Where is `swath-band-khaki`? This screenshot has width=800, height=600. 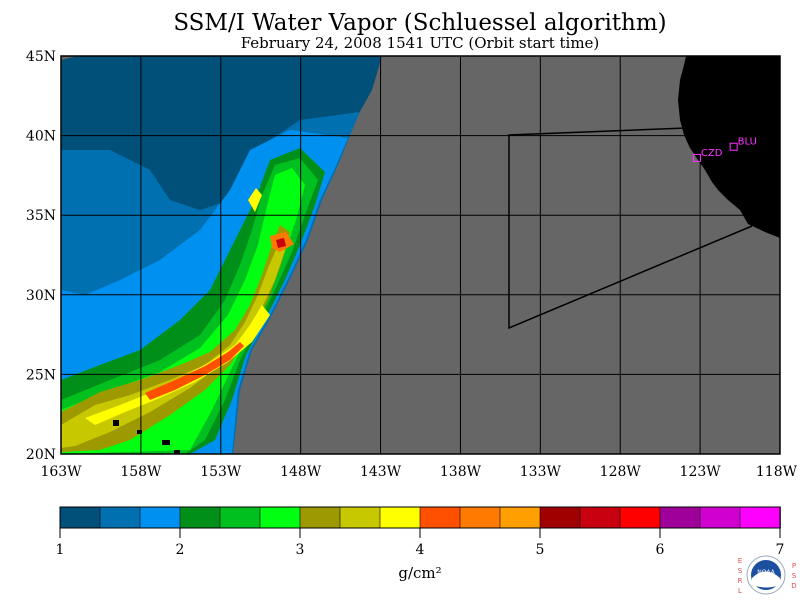 swath-band-khaki is located at coordinates (173, 346).